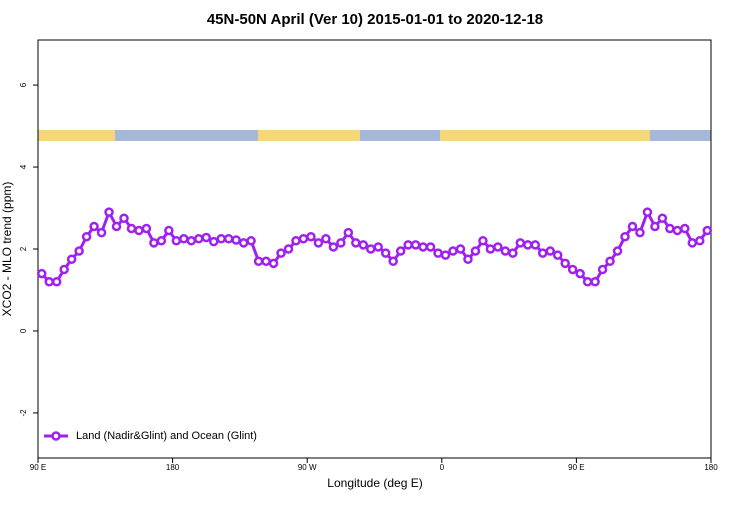 This screenshot has height=505, width=750. I want to click on y-tick-label: -2, so click(23, 413).